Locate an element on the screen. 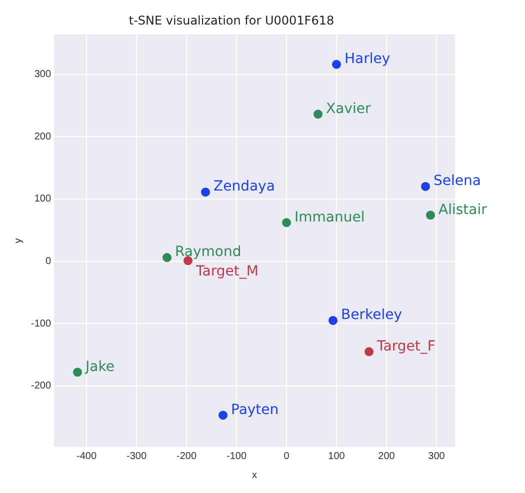  series-label: Target_M is located at coordinates (226, 271).